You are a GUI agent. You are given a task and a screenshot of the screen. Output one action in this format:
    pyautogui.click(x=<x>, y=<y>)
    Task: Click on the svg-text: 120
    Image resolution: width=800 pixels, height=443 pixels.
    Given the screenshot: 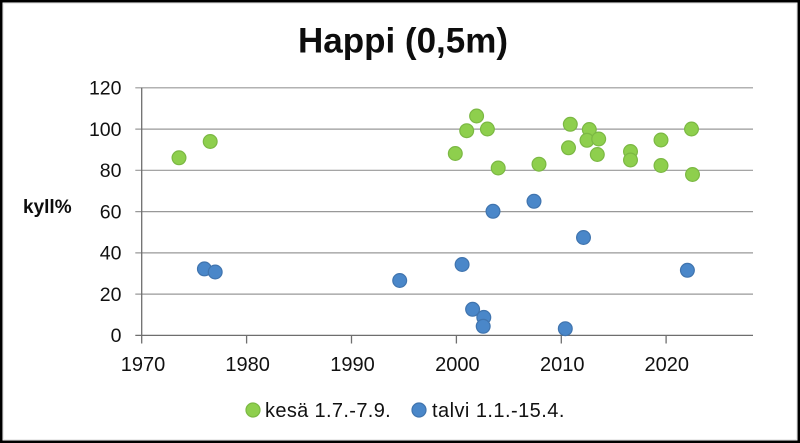 What is the action you would take?
    pyautogui.click(x=105, y=89)
    